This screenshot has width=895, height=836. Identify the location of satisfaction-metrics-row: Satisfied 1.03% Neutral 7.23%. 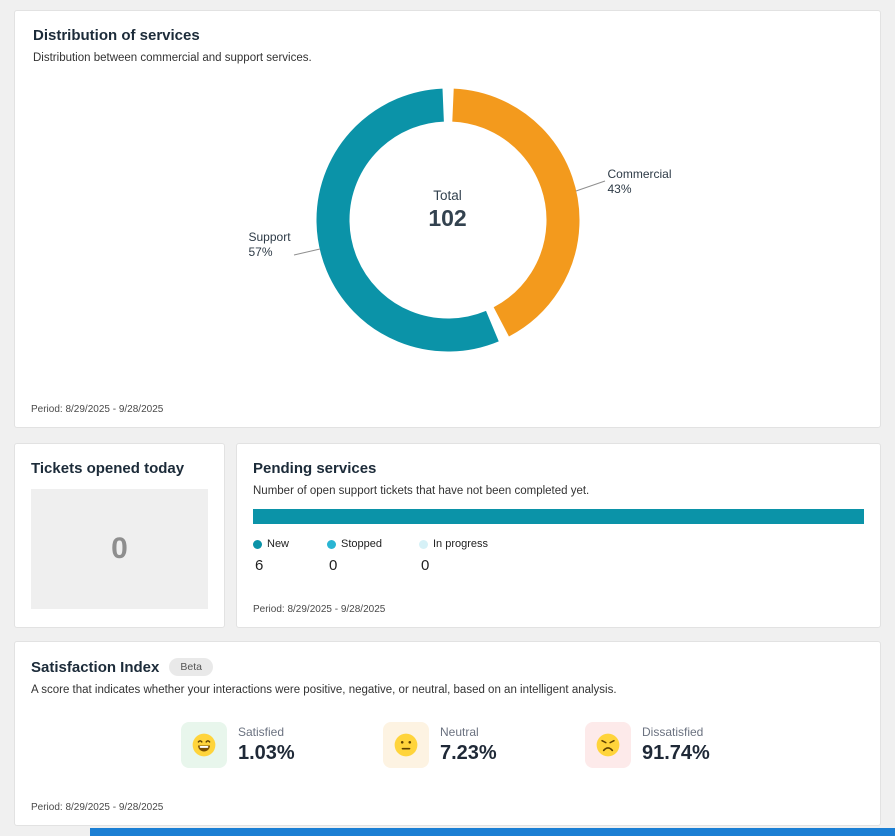
(447, 745).